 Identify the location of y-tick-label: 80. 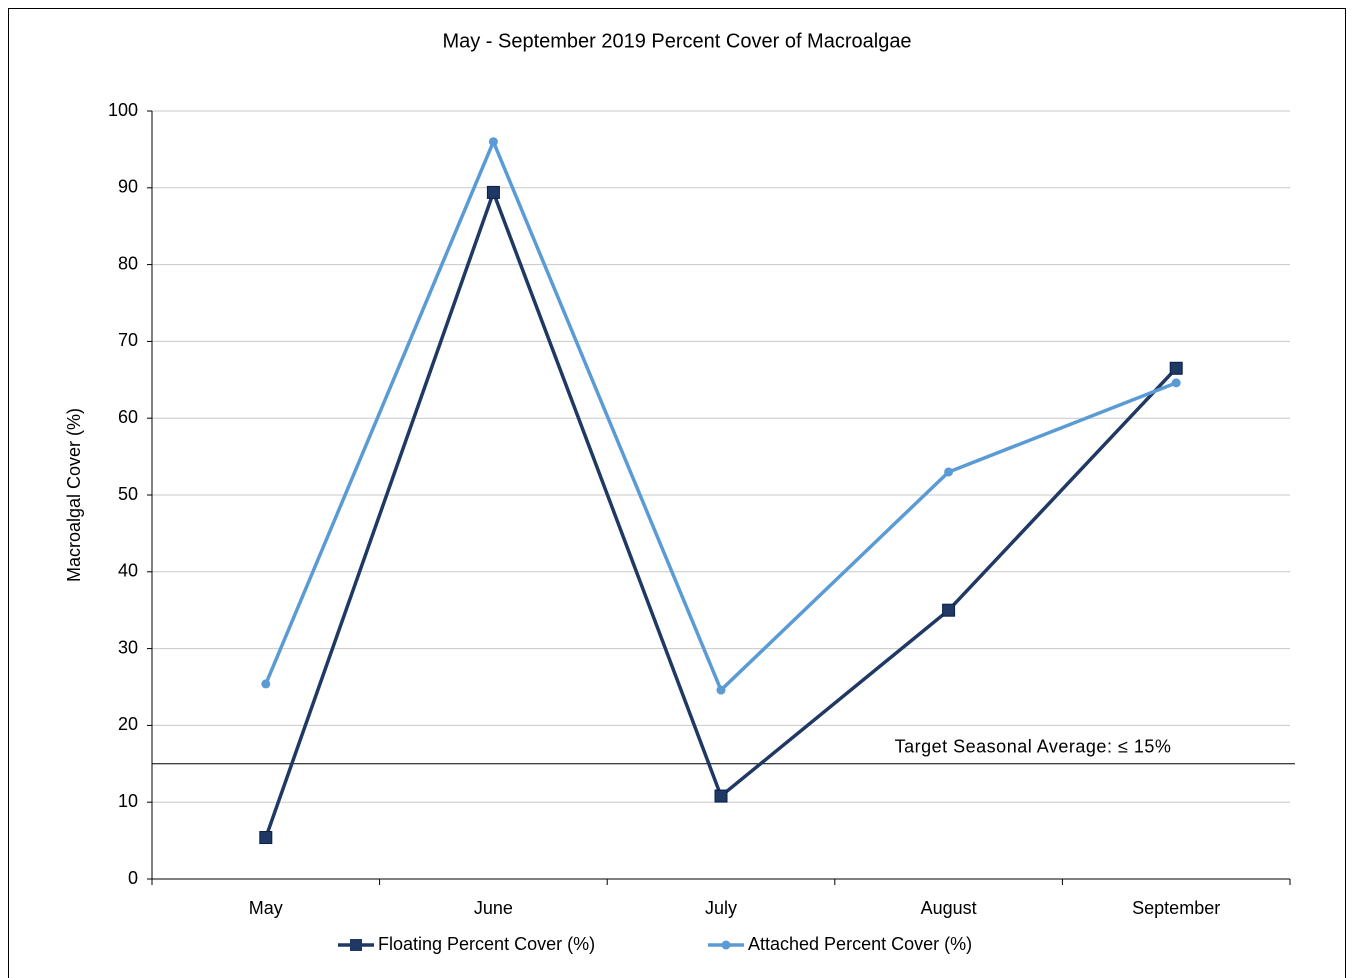
(128, 263).